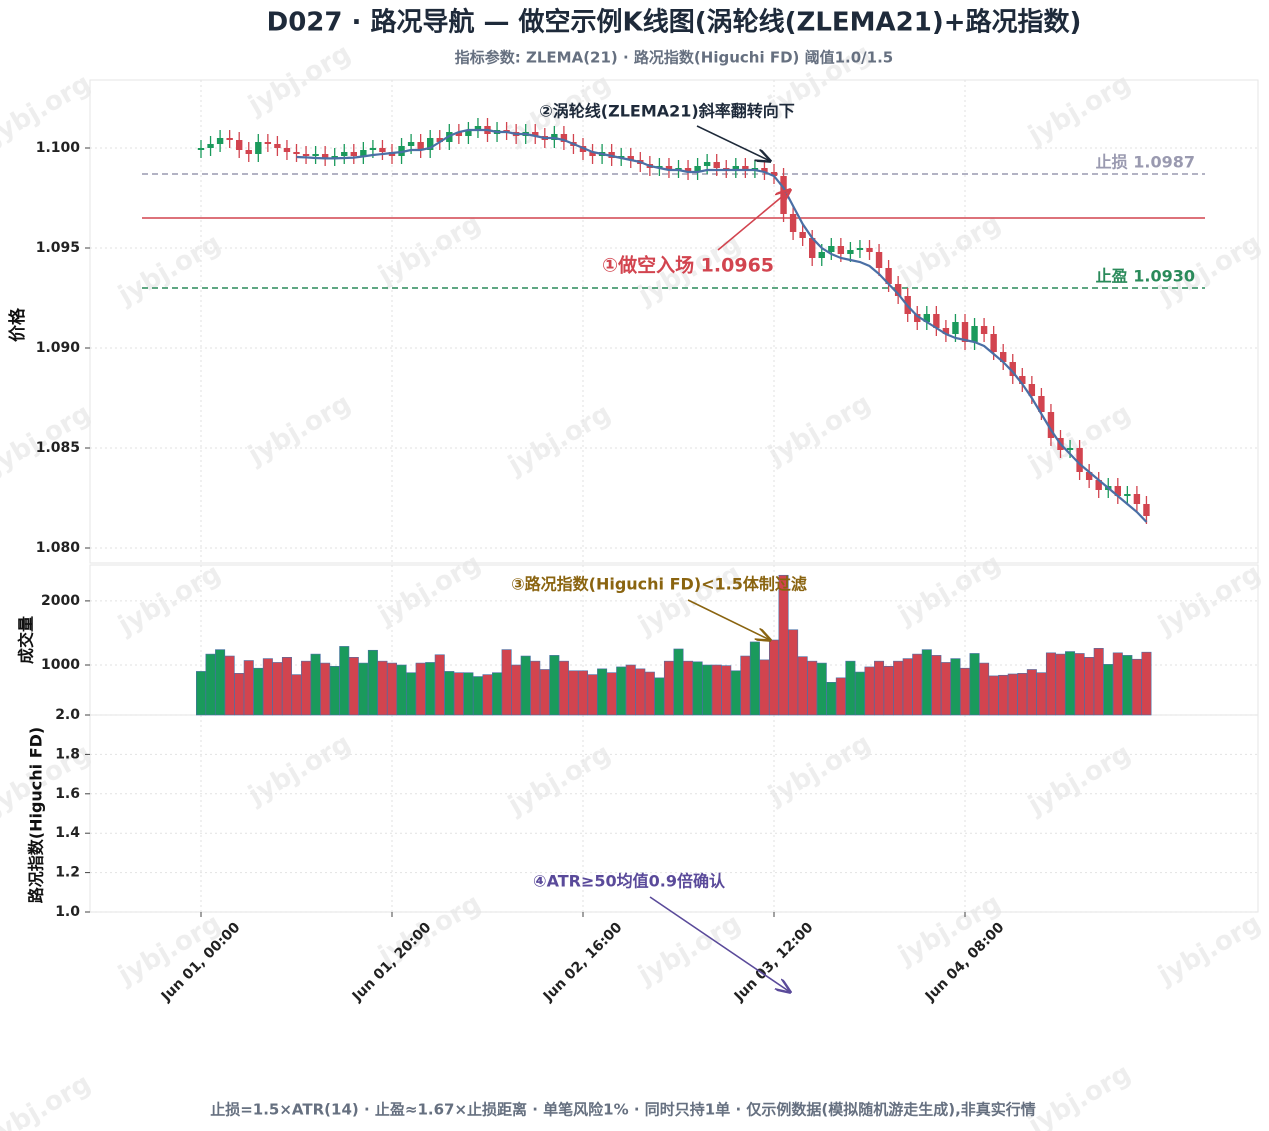  I want to click on y-tick-label: 1.080, so click(58, 548).